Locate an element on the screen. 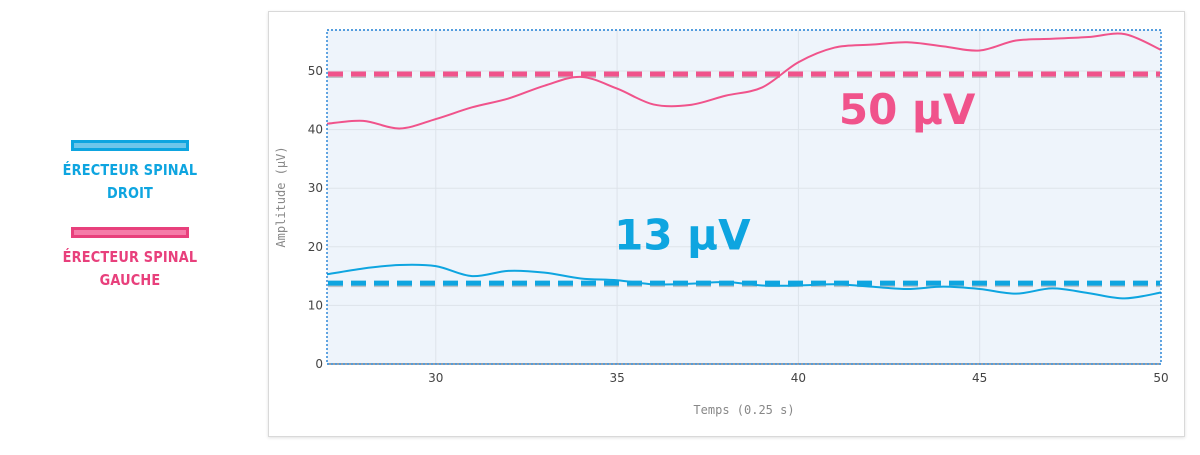  y-axis-title: Amplitude (µV) is located at coordinates (281, 196).